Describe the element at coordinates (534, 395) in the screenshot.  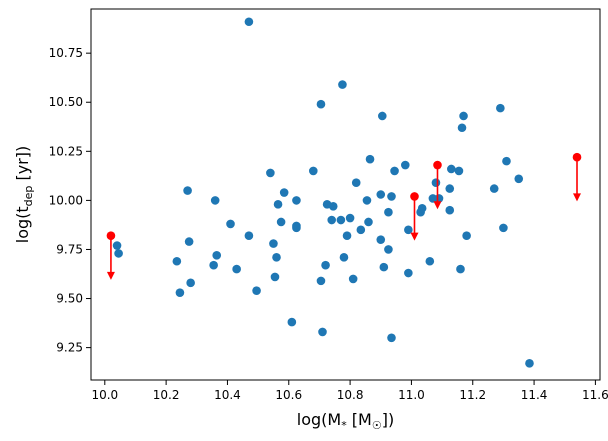
I see `x-tick-label: 11.4` at that location.